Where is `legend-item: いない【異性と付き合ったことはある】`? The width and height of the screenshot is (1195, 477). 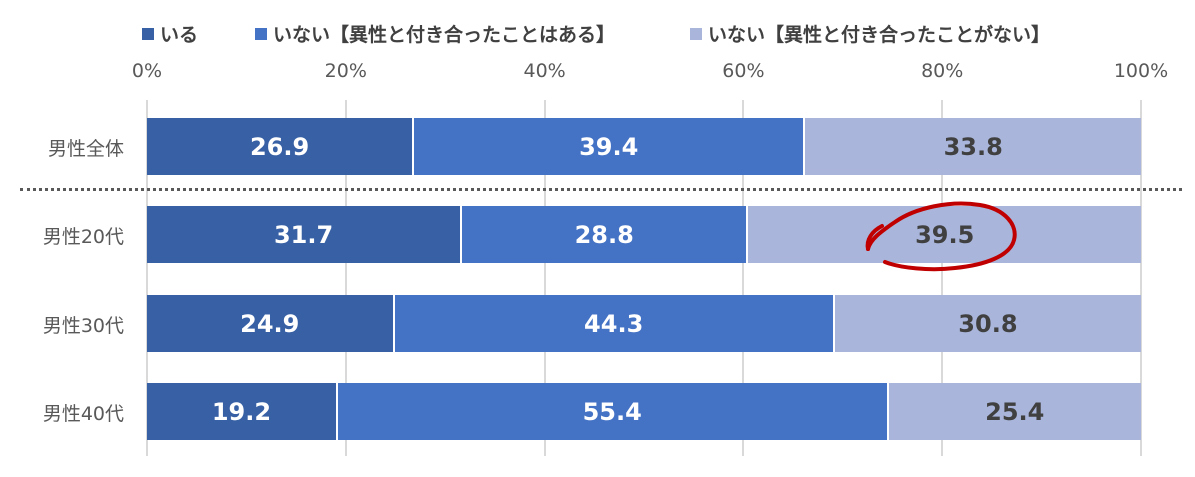 legend-item: いない【異性と付き合ったことはある】 is located at coordinates (435, 33).